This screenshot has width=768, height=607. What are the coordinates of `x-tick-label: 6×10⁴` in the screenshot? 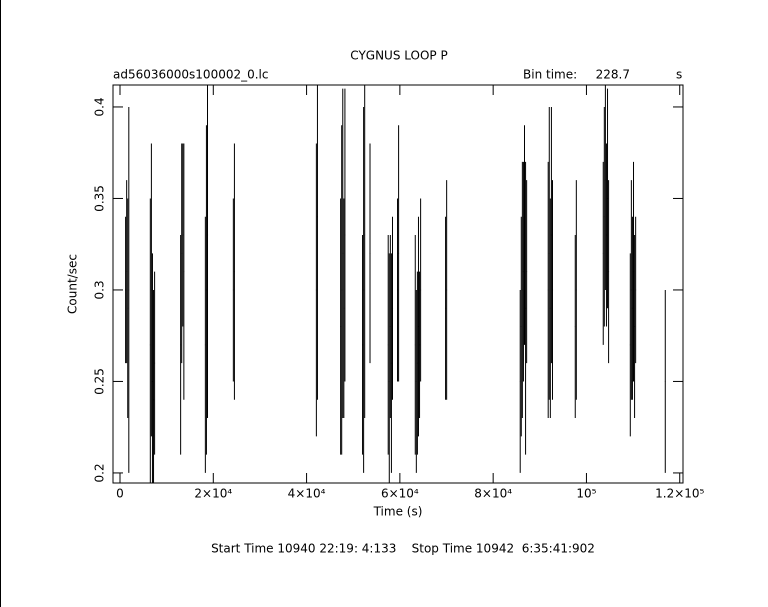 It's located at (400, 494).